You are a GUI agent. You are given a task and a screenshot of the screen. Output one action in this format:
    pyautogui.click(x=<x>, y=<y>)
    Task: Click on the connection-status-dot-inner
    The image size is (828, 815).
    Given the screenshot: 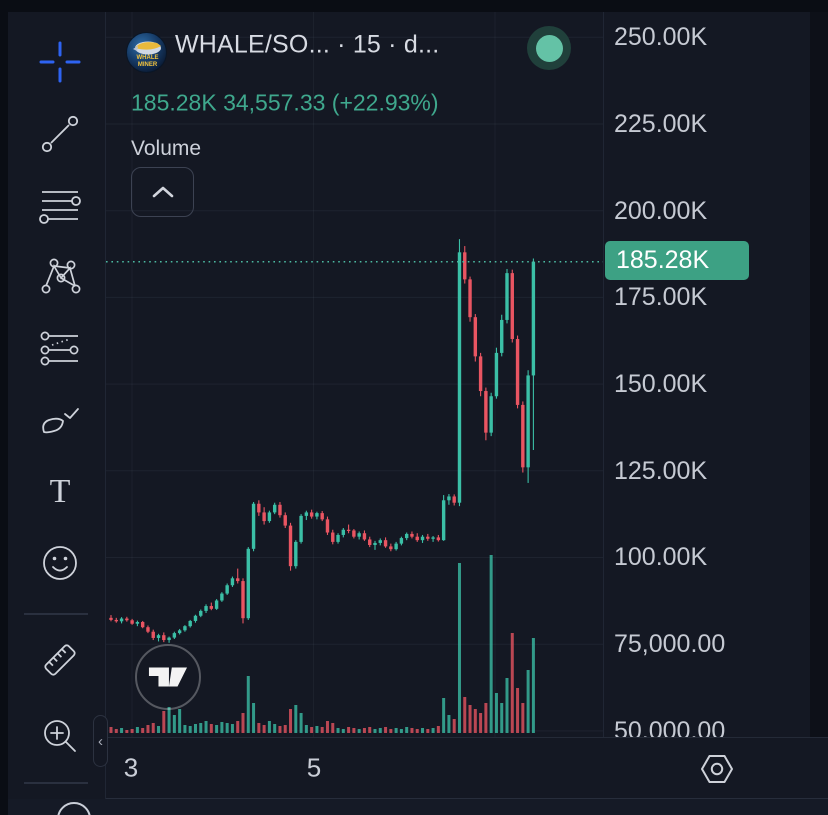 What is the action you would take?
    pyautogui.click(x=549, y=48)
    